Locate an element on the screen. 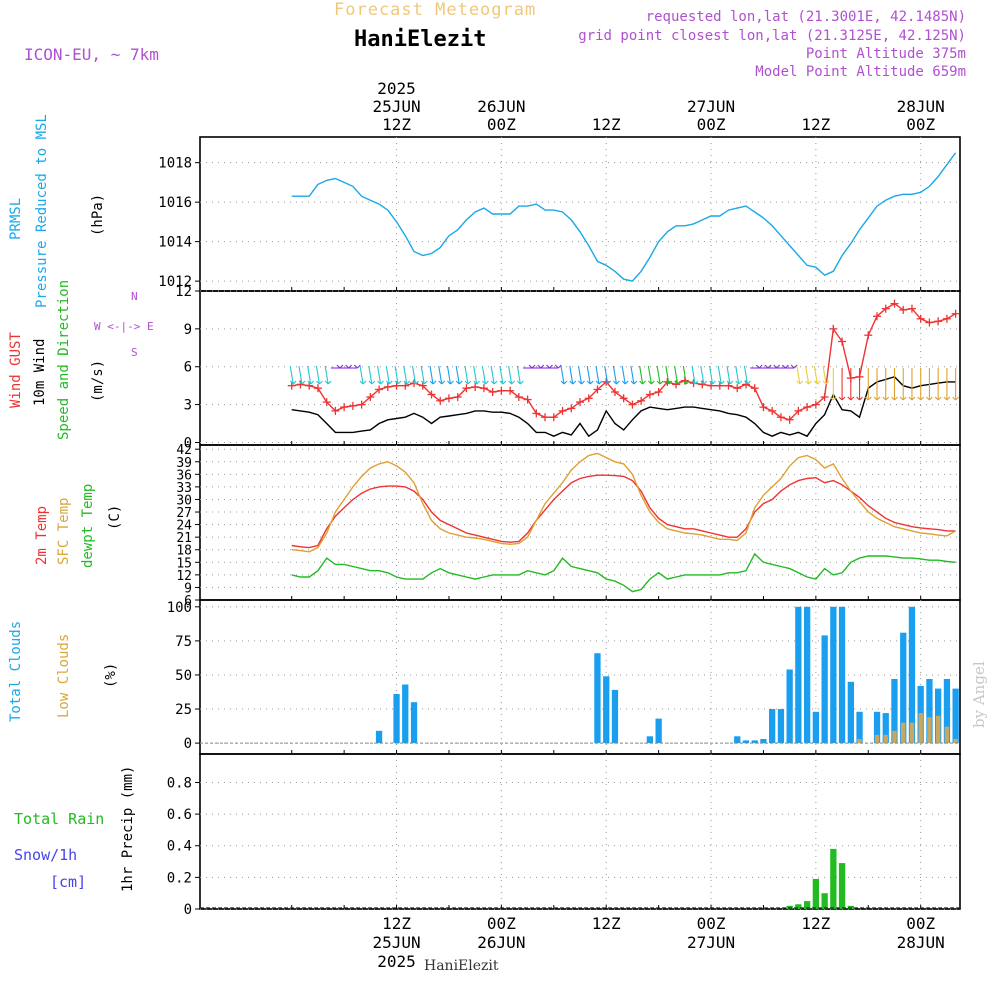 Image resolution: width=1000 pixels, height=1000 pixels. top-time-label: 26JUN is located at coordinates (501, 106).